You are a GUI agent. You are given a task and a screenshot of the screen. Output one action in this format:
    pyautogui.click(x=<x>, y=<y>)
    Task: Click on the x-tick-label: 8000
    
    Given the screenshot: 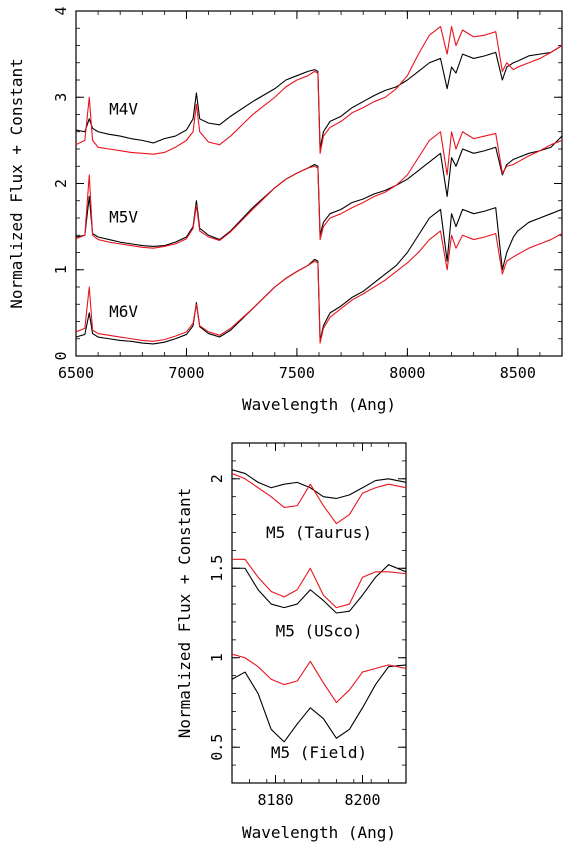 What is the action you would take?
    pyautogui.click(x=407, y=373)
    